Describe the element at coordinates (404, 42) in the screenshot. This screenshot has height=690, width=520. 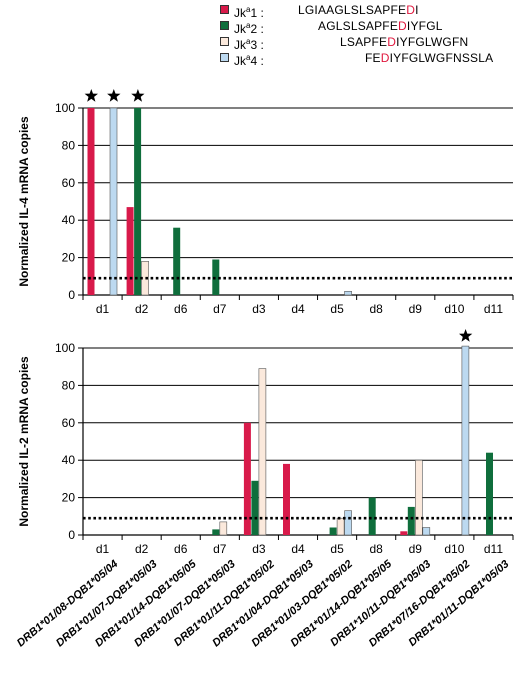
I see `legend-sequence: LSAPFEDIYFGLWGFN` at that location.